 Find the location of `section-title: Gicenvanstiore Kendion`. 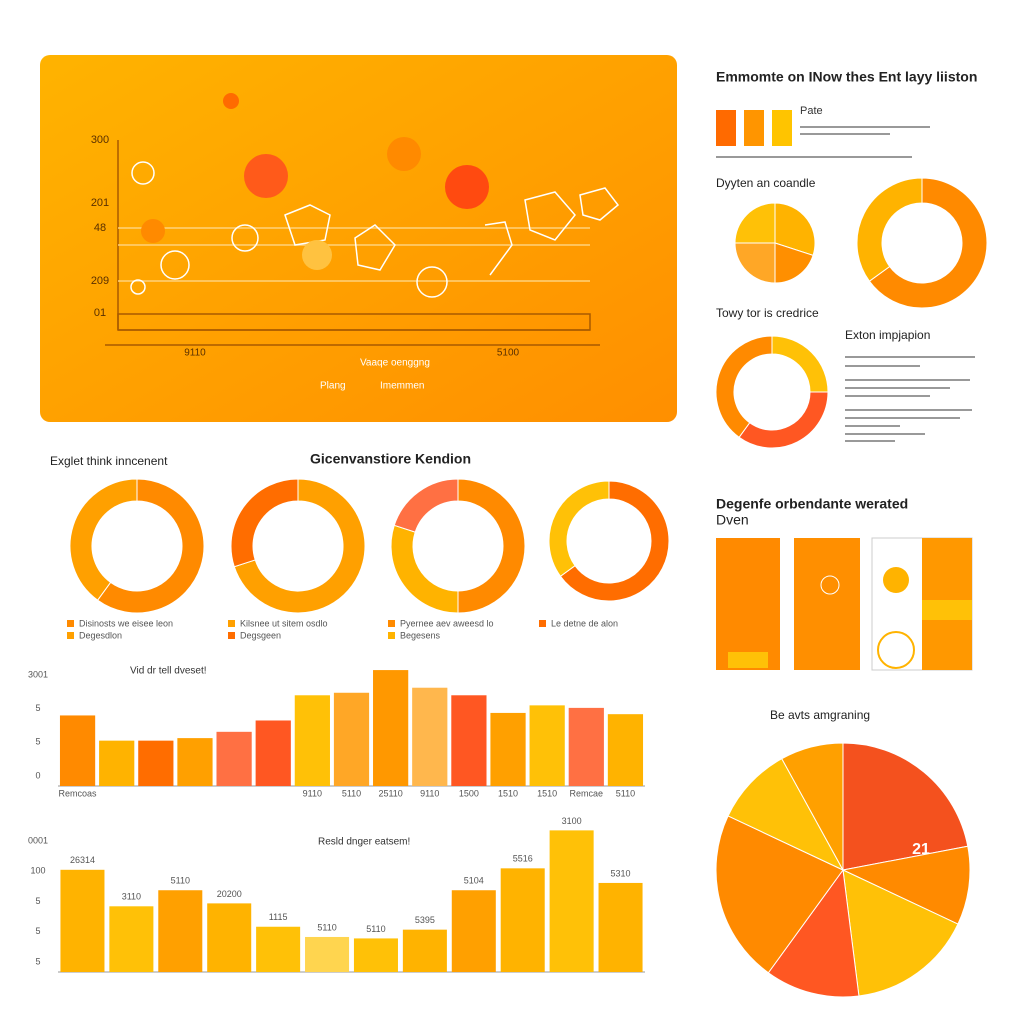

section-title: Gicenvanstiore Kendion is located at coordinates (390, 459).